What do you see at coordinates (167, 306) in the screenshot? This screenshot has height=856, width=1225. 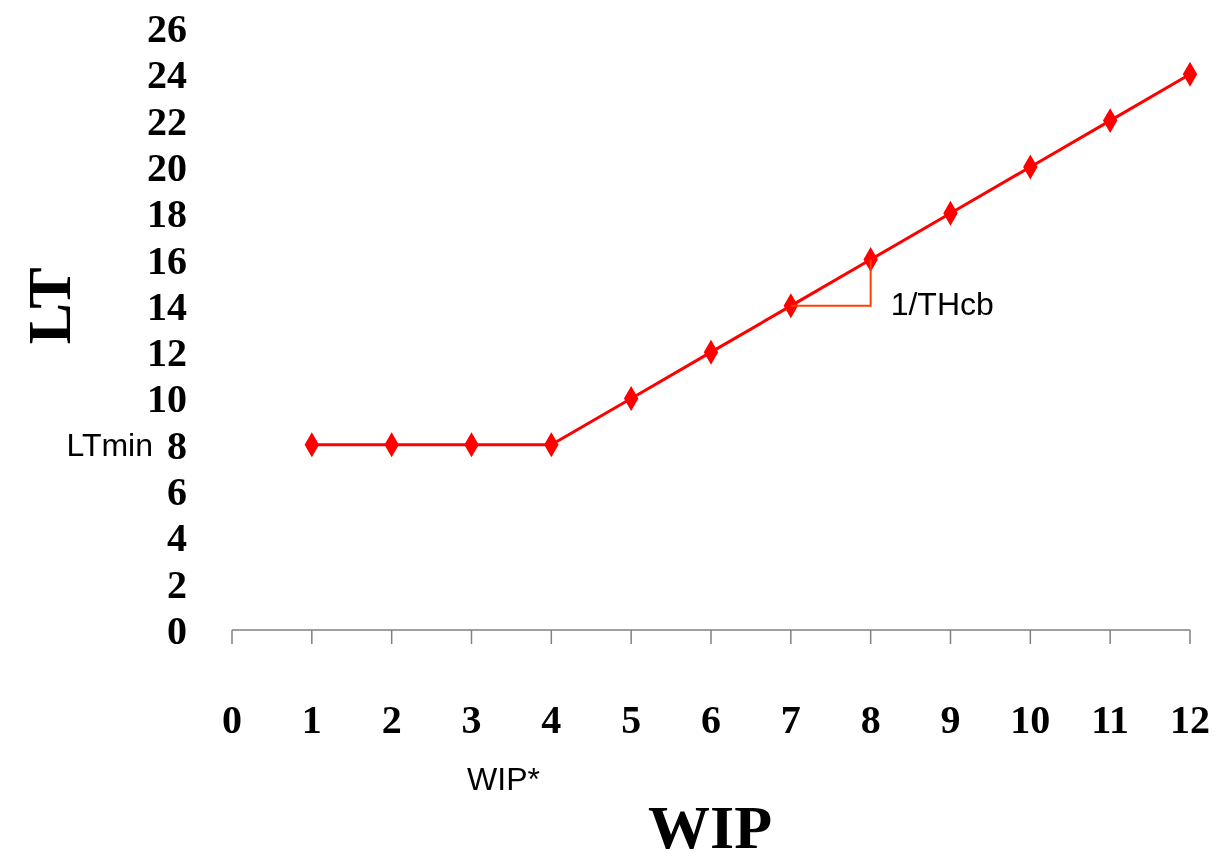 I see `y-tick-label: 14` at bounding box center [167, 306].